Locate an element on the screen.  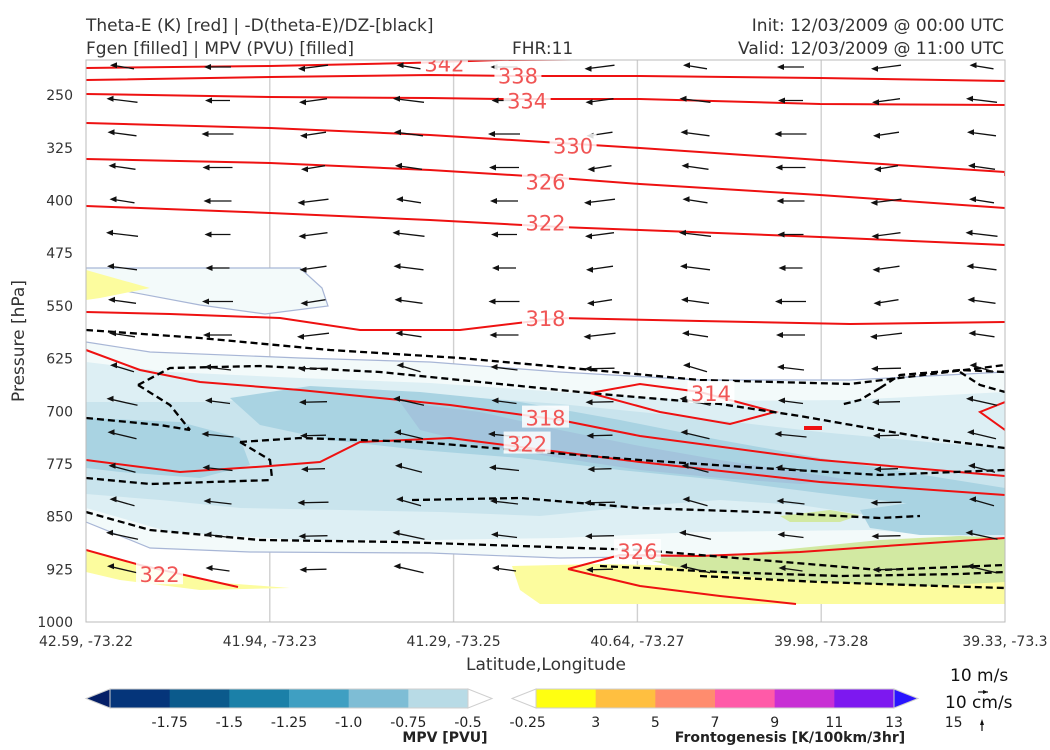
x-tick-label: 39.98, -73.28 is located at coordinates (821, 642).